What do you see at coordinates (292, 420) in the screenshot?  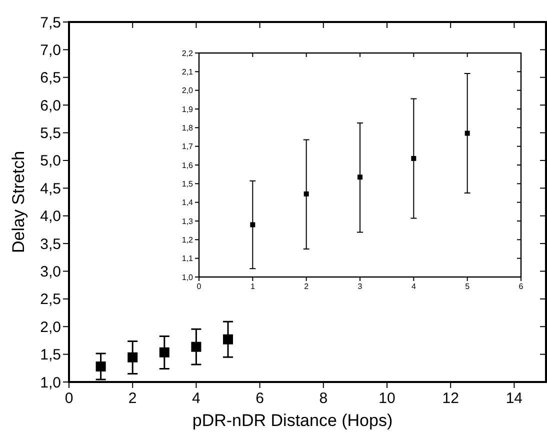 I see `x-axis-title: pDR-nDR Distance (Hops)` at bounding box center [292, 420].